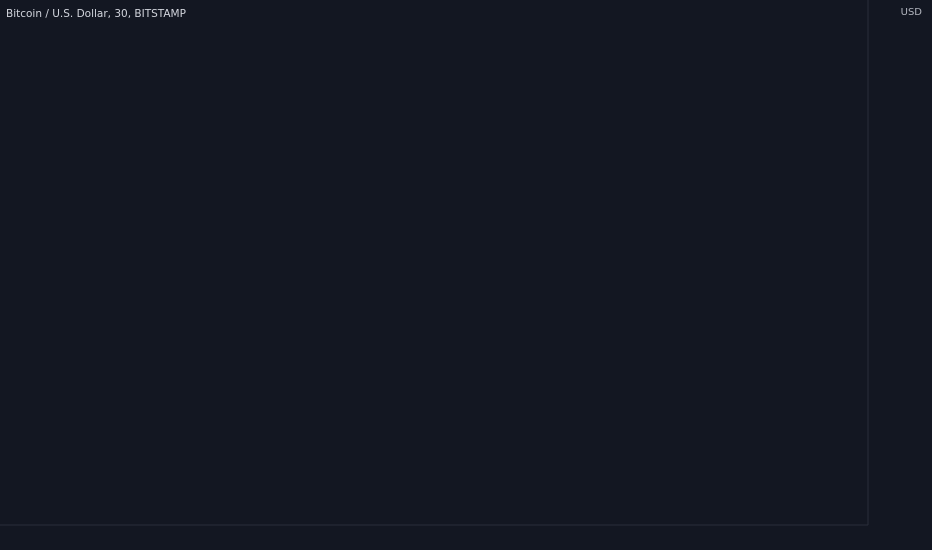  What do you see at coordinates (912, 12) in the screenshot?
I see `currency: USD` at bounding box center [912, 12].